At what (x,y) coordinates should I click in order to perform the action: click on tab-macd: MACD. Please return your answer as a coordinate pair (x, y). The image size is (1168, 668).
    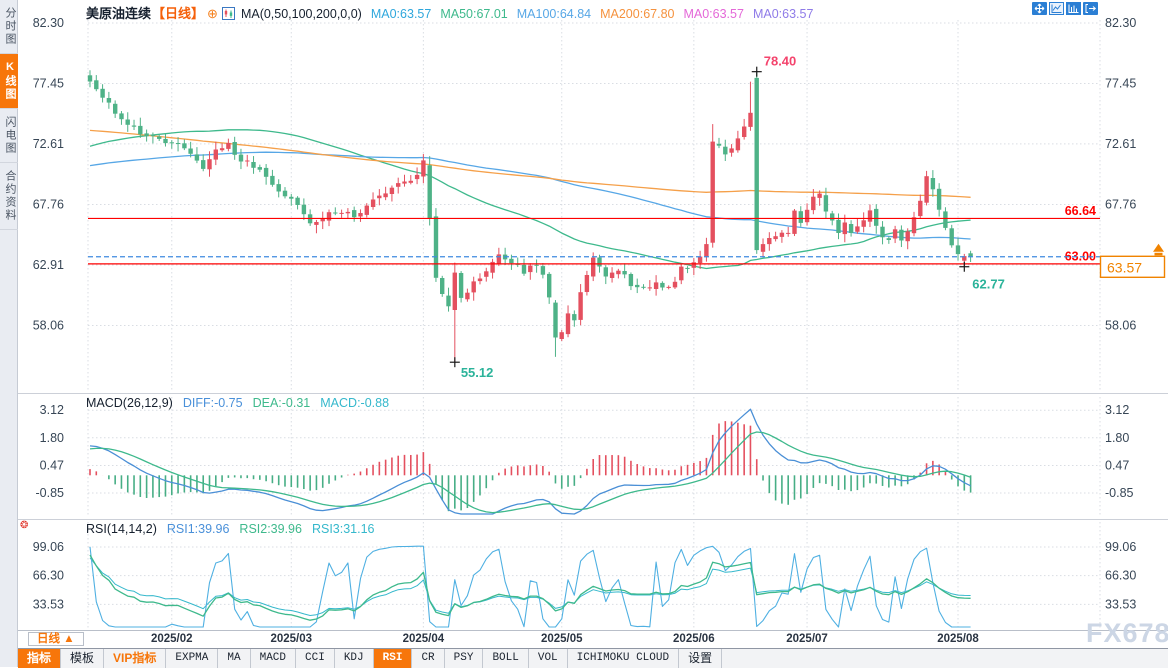
    Looking at the image, I should click on (273, 658).